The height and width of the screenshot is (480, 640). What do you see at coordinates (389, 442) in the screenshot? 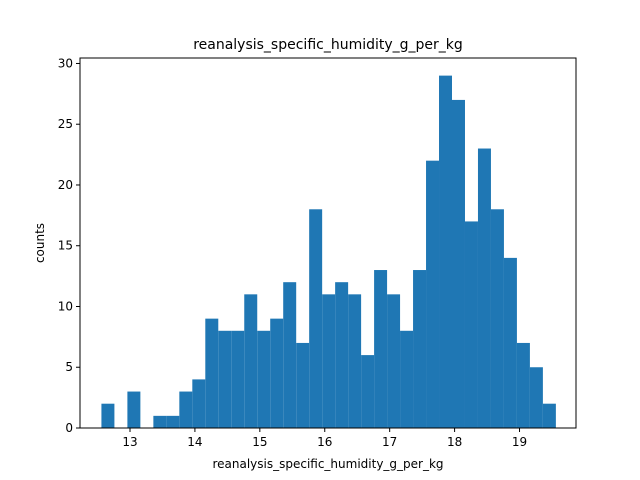
I see `x-tick-label: 17` at bounding box center [389, 442].